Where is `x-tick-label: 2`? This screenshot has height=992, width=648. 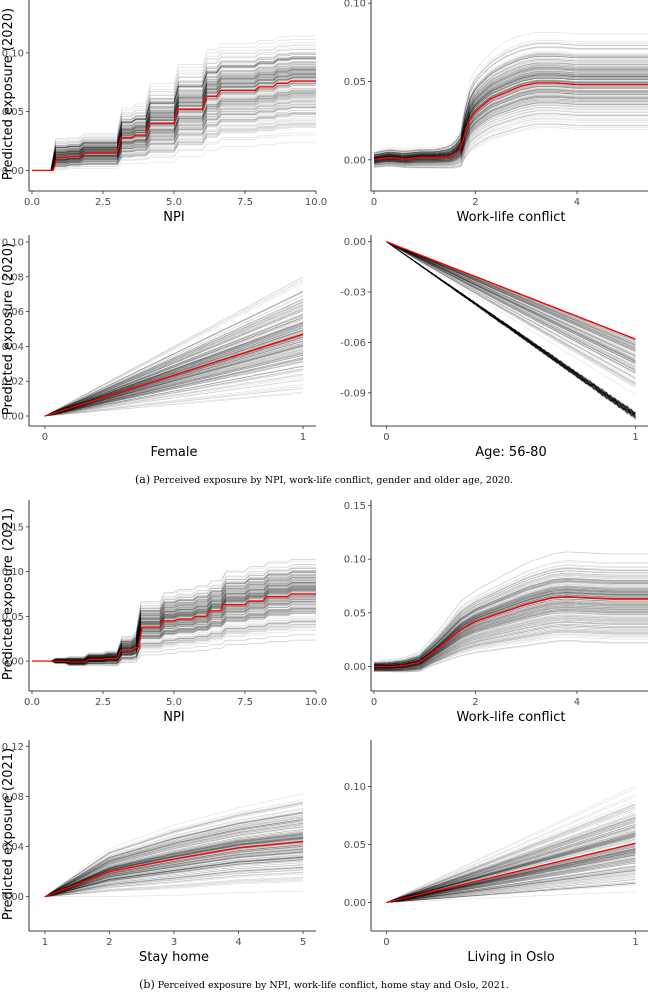
x-tick-label: 2 is located at coordinates (475, 202).